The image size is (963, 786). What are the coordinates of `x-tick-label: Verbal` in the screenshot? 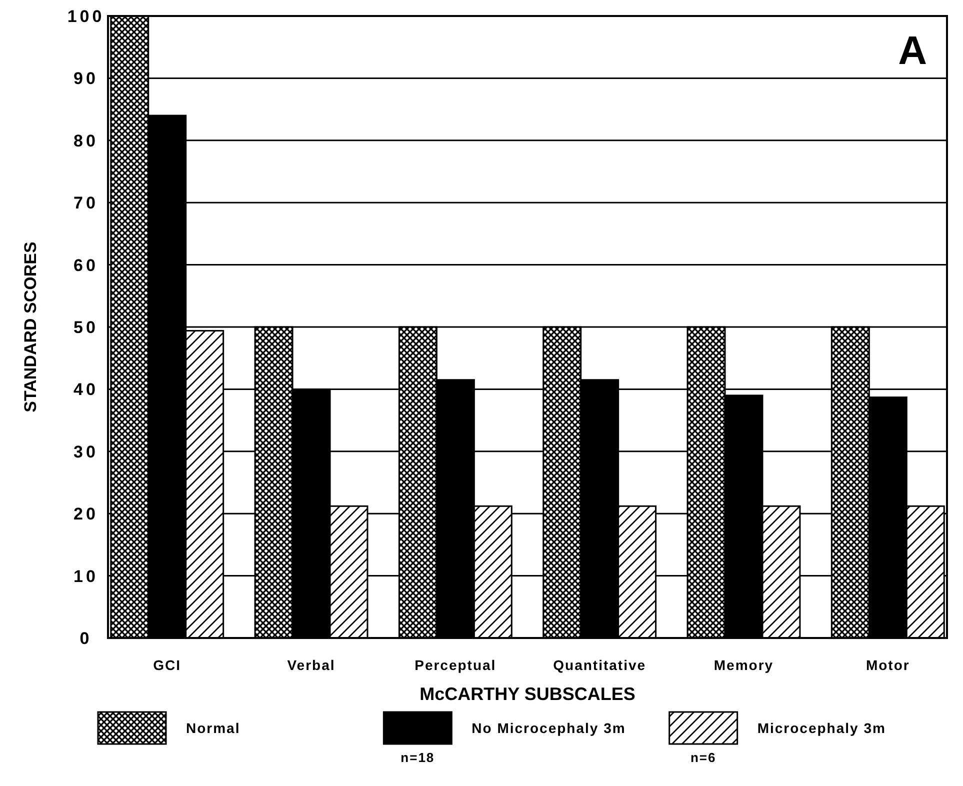 It's located at (311, 665).